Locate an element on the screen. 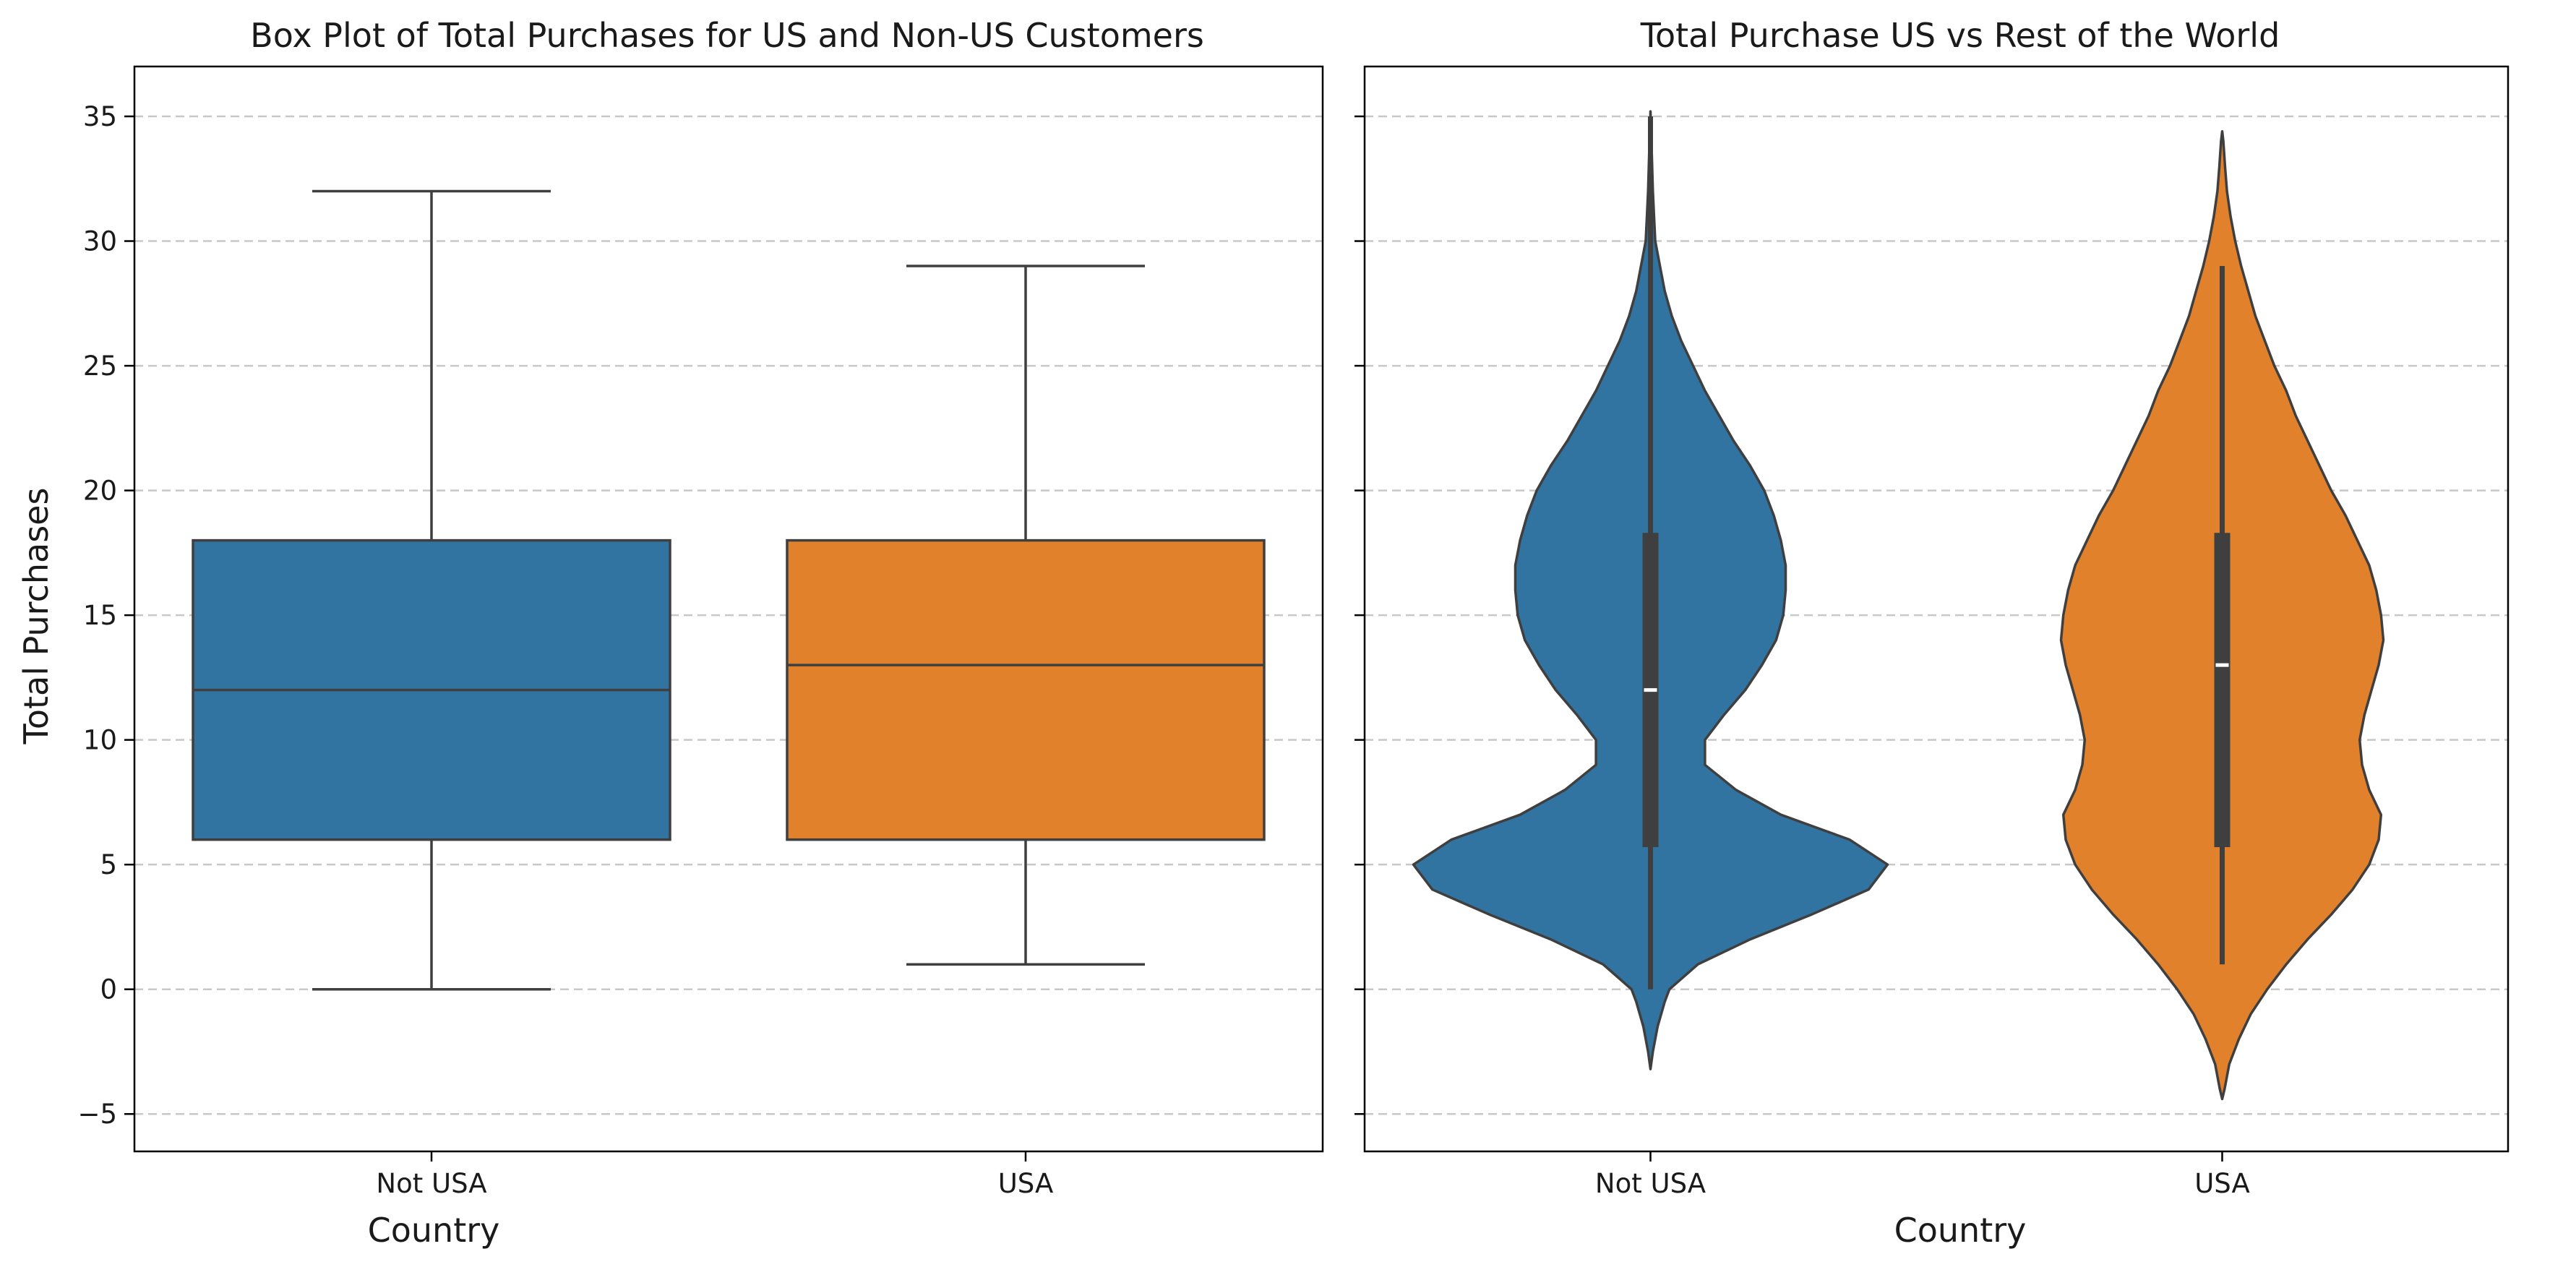  box-usa is located at coordinates (1026, 689).